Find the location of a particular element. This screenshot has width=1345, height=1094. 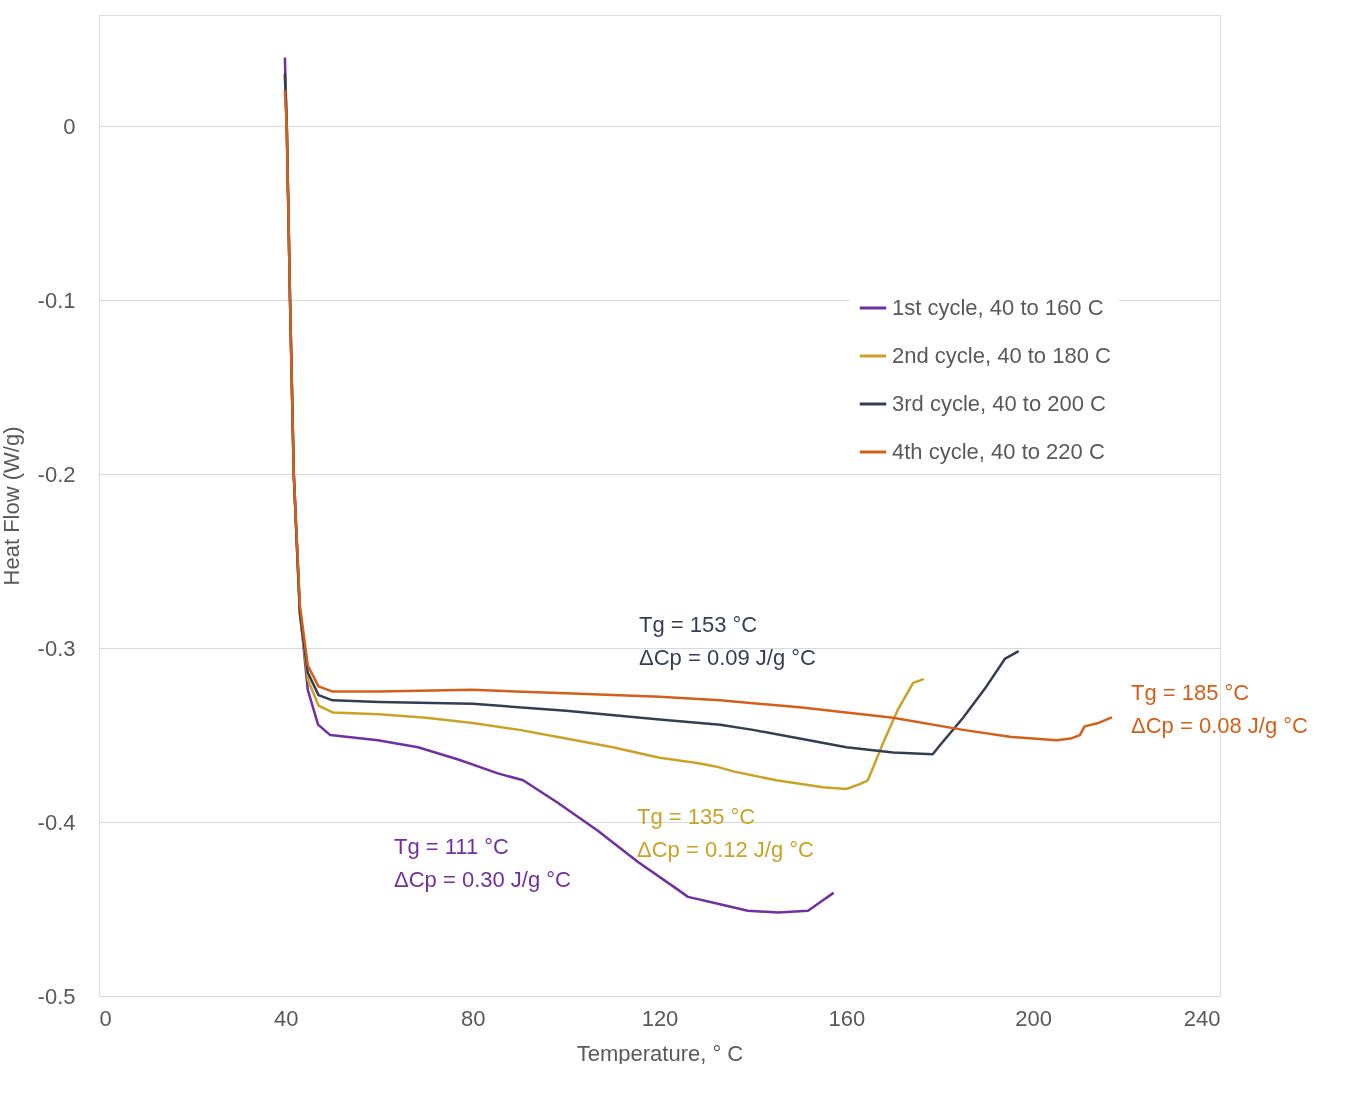

legend-label: 1st cycle, 40 to 160 C is located at coordinates (998, 307).